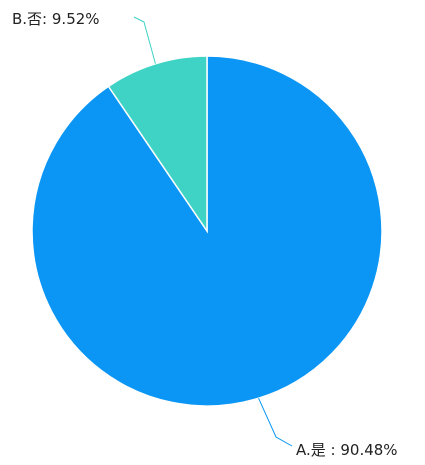 The height and width of the screenshot is (465, 425). I want to click on slice-label-a: A.是 : 90.48%, so click(347, 450).